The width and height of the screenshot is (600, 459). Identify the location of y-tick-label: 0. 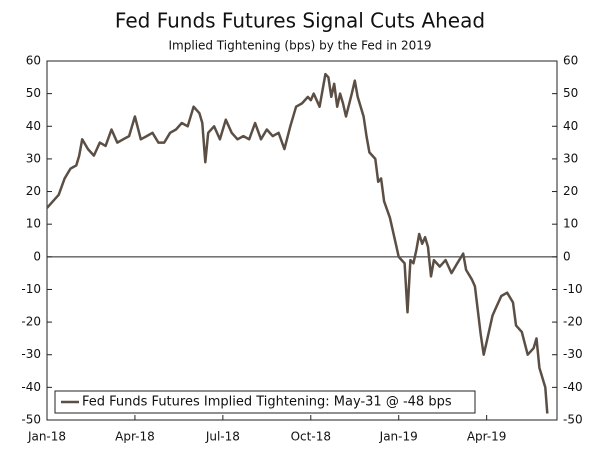
(37, 256).